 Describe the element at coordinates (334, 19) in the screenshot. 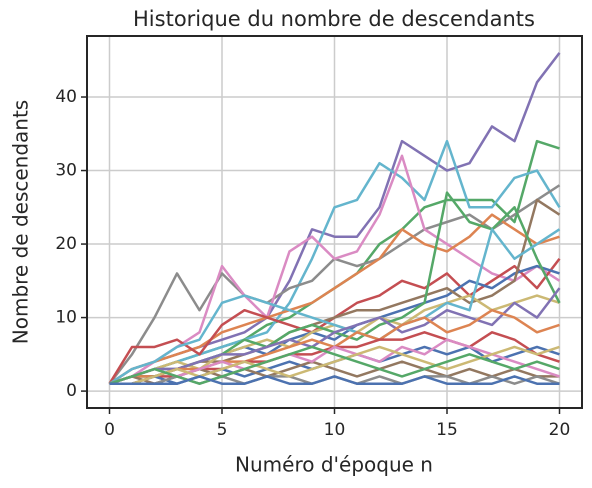

I see `chart-title: Historique du nombre de descendants` at that location.